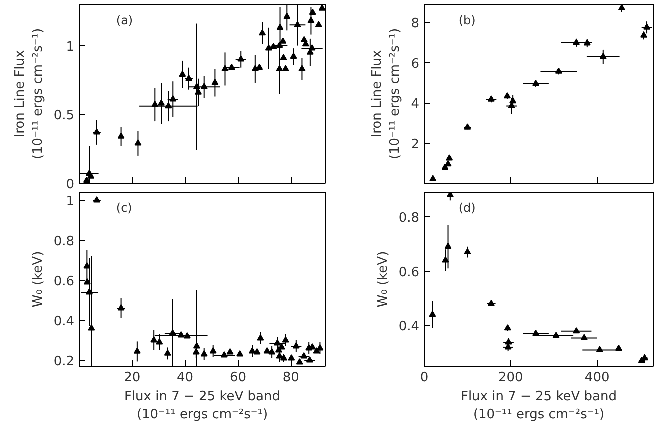  Describe the element at coordinates (415, 104) in the screenshot. I see `y-tick-label: 4` at that location.